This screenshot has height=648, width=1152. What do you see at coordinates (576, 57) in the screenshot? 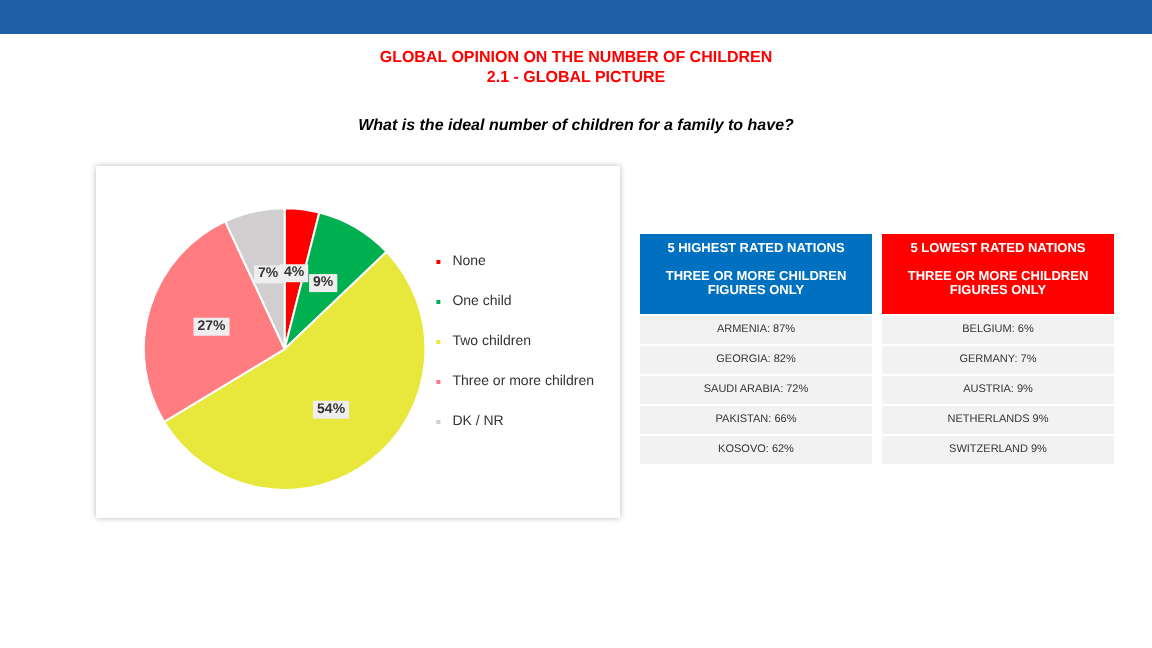
I see `chart-title: GLOBAL OPINION ON THE NUMBER OF CHILDREN` at bounding box center [576, 57].